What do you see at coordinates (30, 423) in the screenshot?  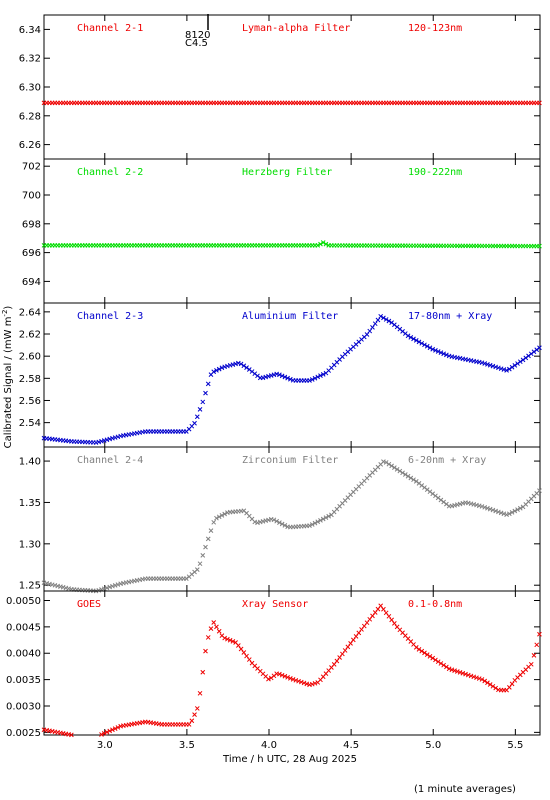 I see `y-tick-label: 2.54` at bounding box center [30, 423].